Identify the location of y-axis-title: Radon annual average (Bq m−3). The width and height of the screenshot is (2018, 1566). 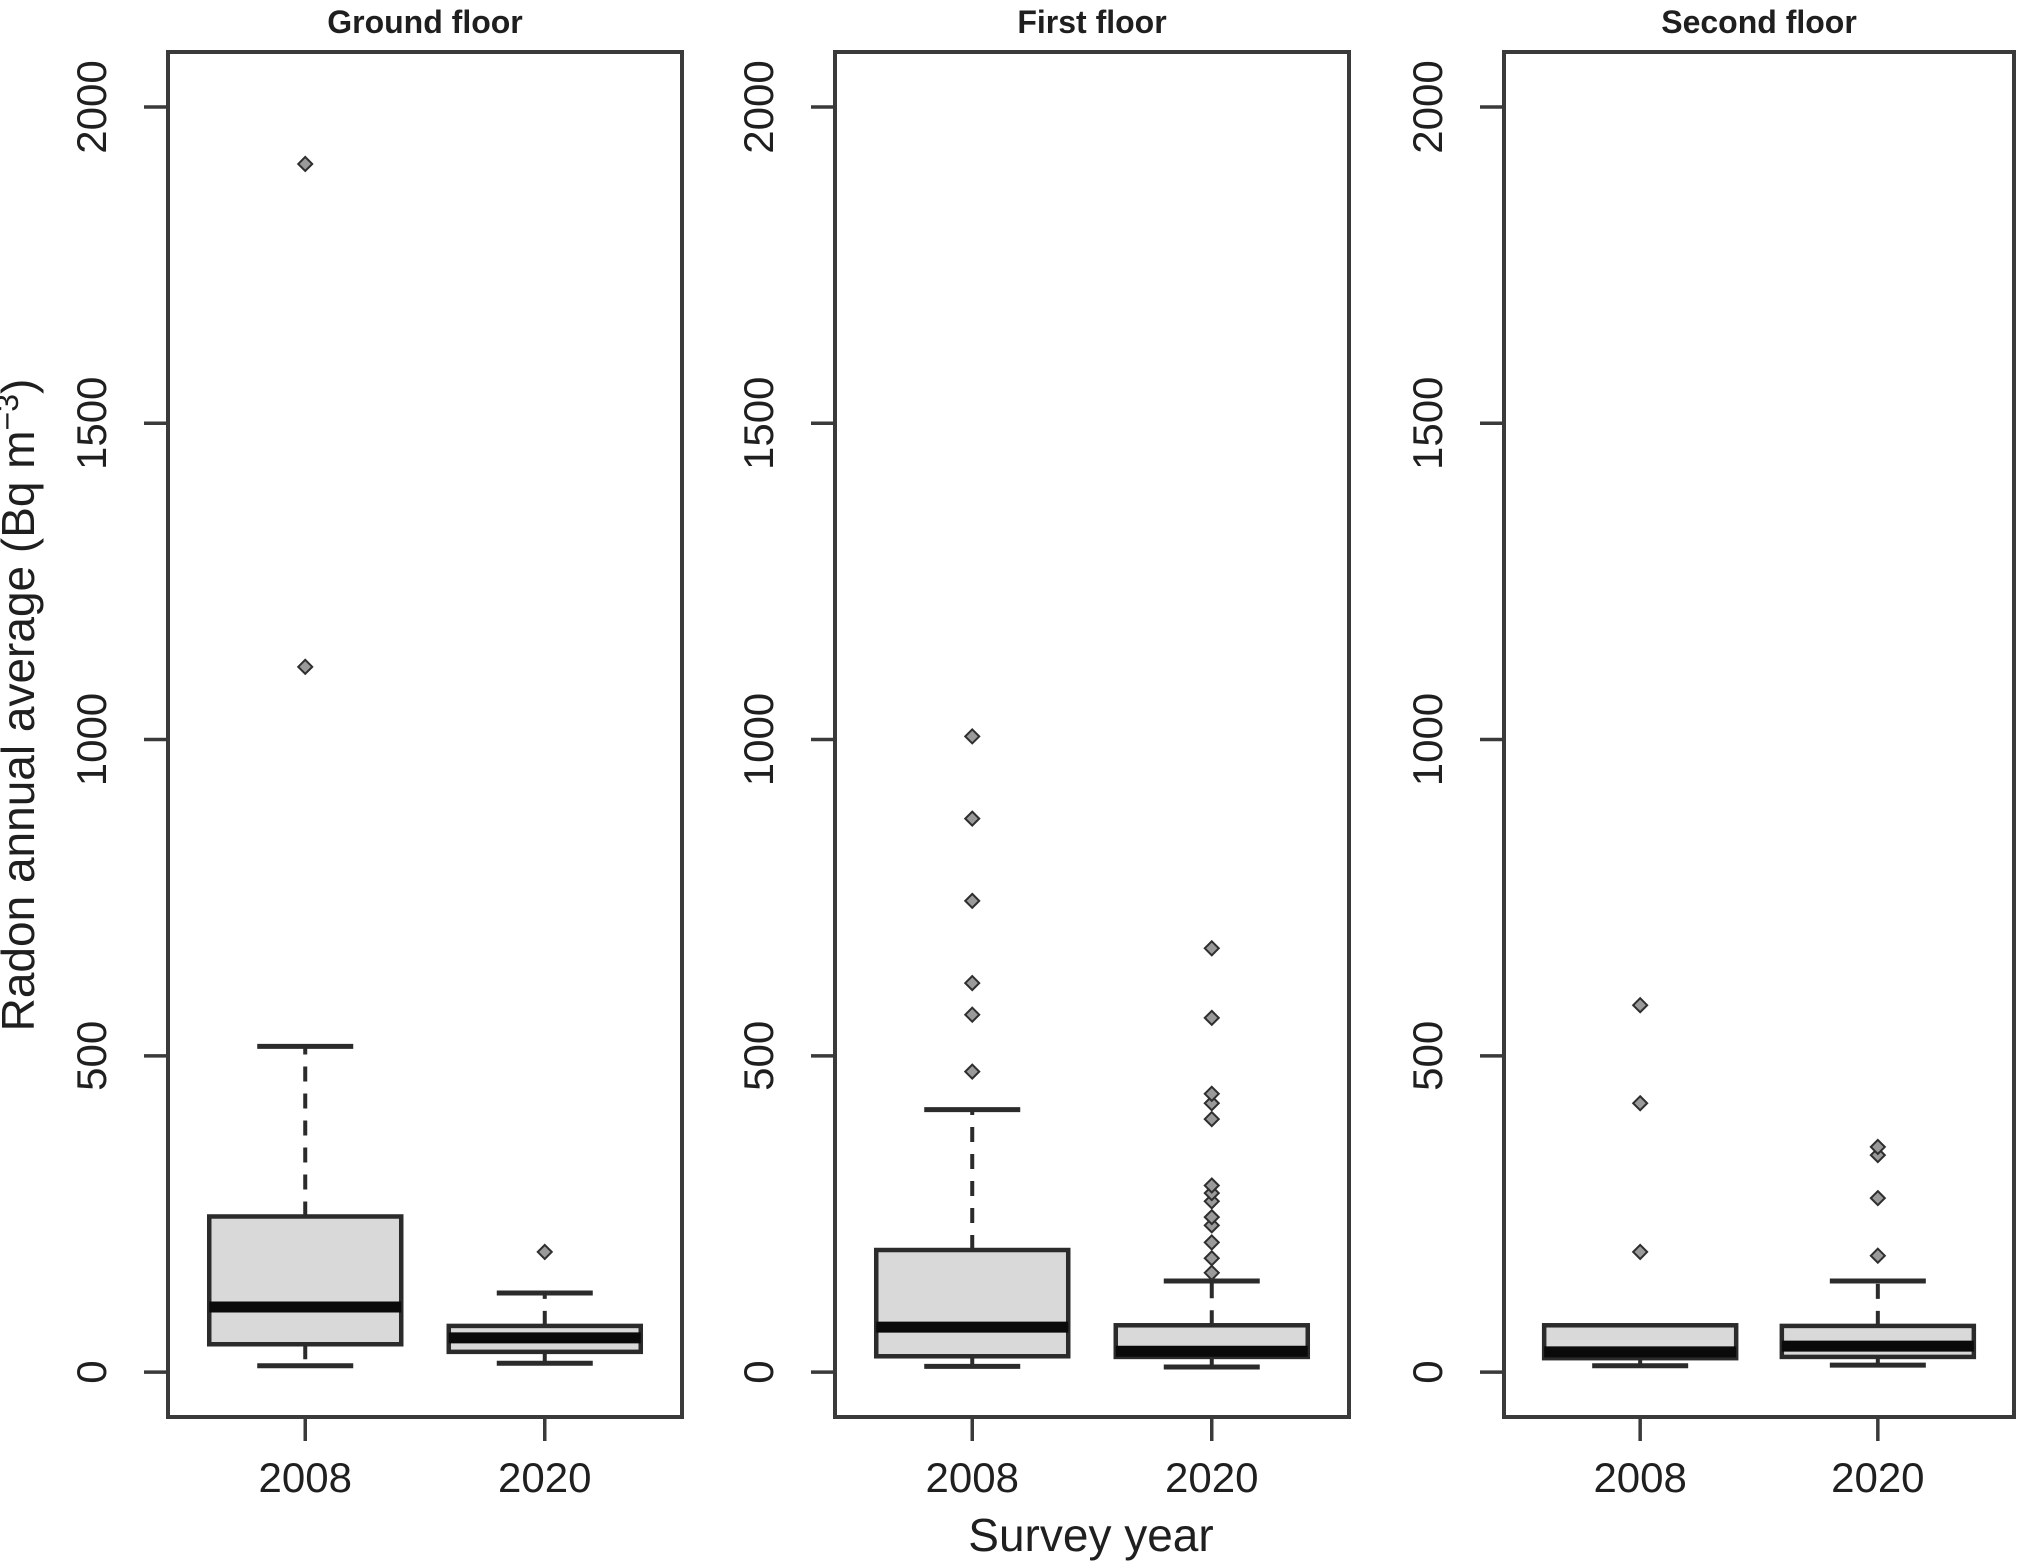
(22, 705).